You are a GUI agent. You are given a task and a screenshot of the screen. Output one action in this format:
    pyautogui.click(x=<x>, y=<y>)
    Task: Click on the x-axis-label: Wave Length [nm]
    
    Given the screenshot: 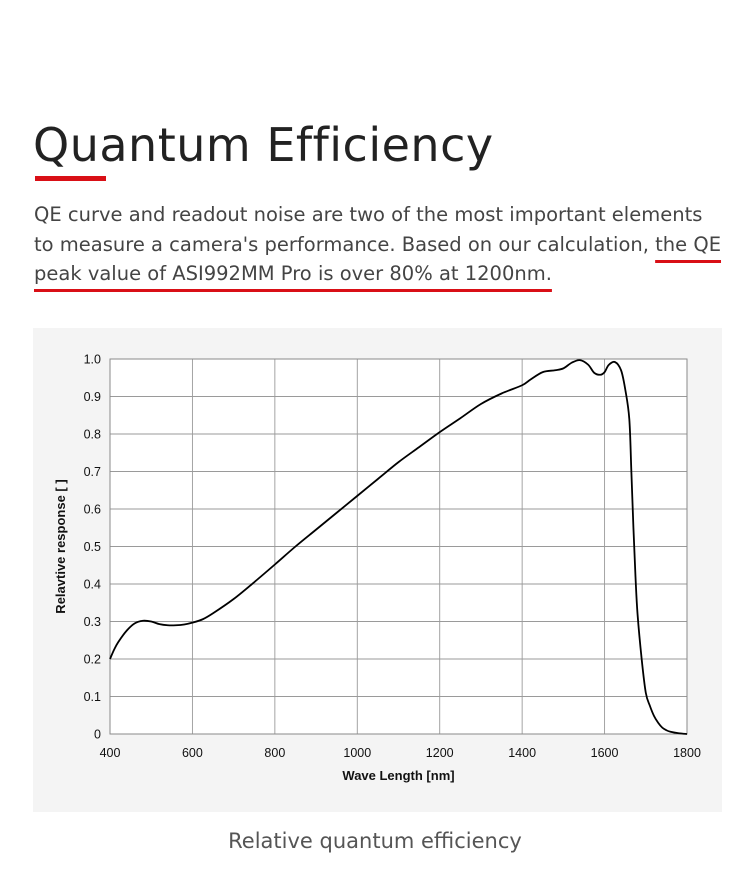 What is the action you would take?
    pyautogui.click(x=398, y=775)
    